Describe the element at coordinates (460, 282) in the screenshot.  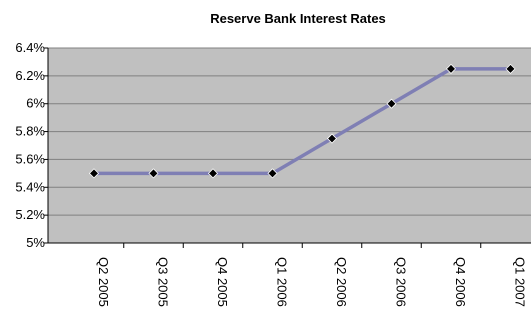
I see `x-tick-label: Q4 2006` at that location.